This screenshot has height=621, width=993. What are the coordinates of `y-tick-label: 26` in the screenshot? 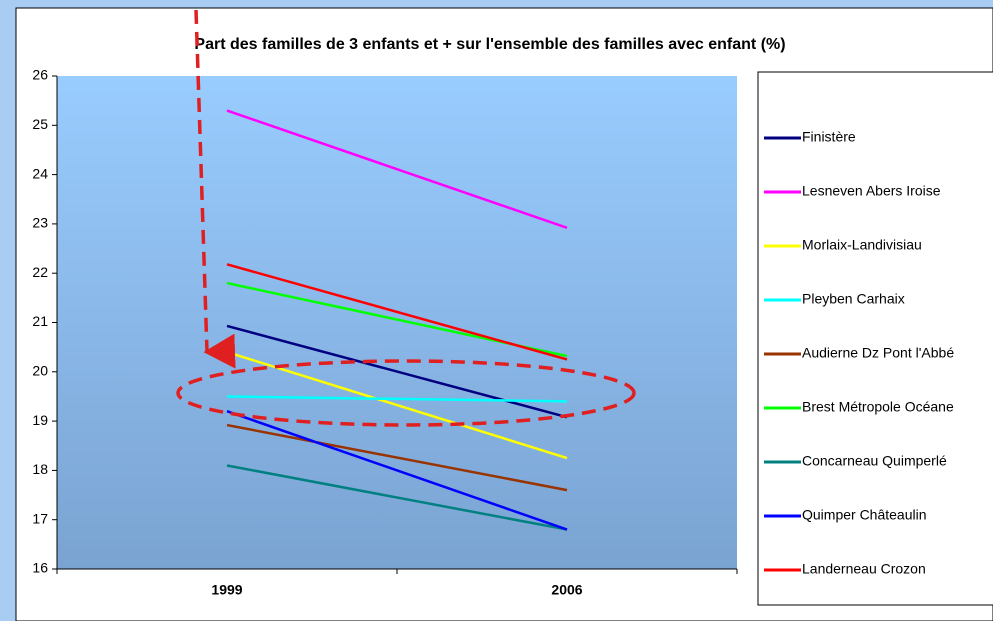 It's located at (40, 75).